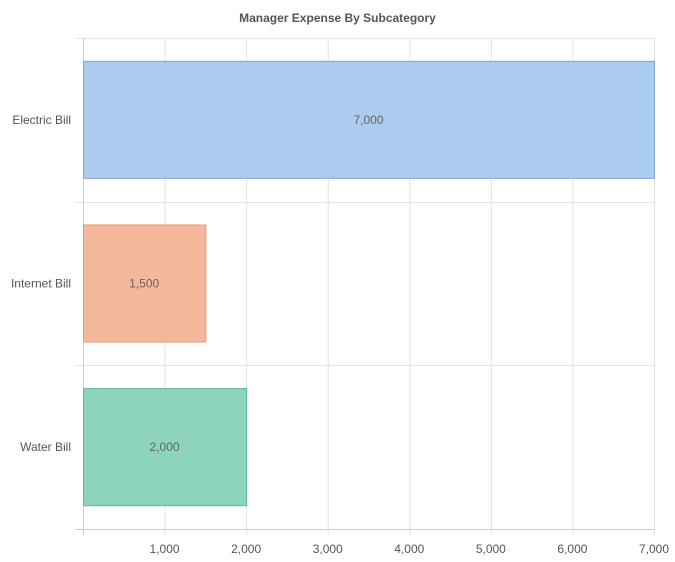 This screenshot has width=675, height=562. I want to click on data-label: 2,000, so click(165, 447).